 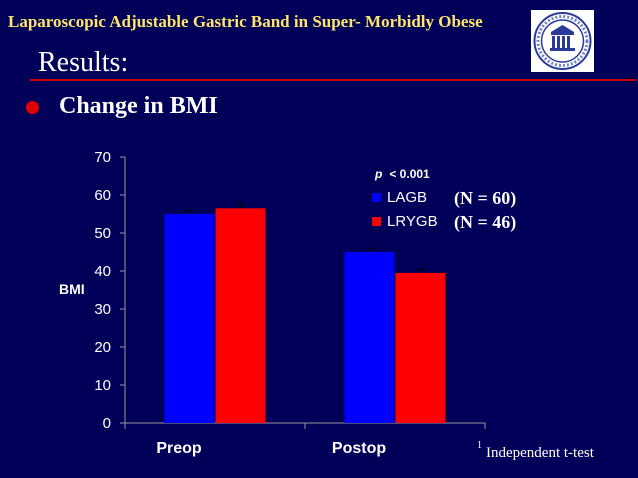 I want to click on bullet-text: Change in BMI, so click(x=138, y=106).